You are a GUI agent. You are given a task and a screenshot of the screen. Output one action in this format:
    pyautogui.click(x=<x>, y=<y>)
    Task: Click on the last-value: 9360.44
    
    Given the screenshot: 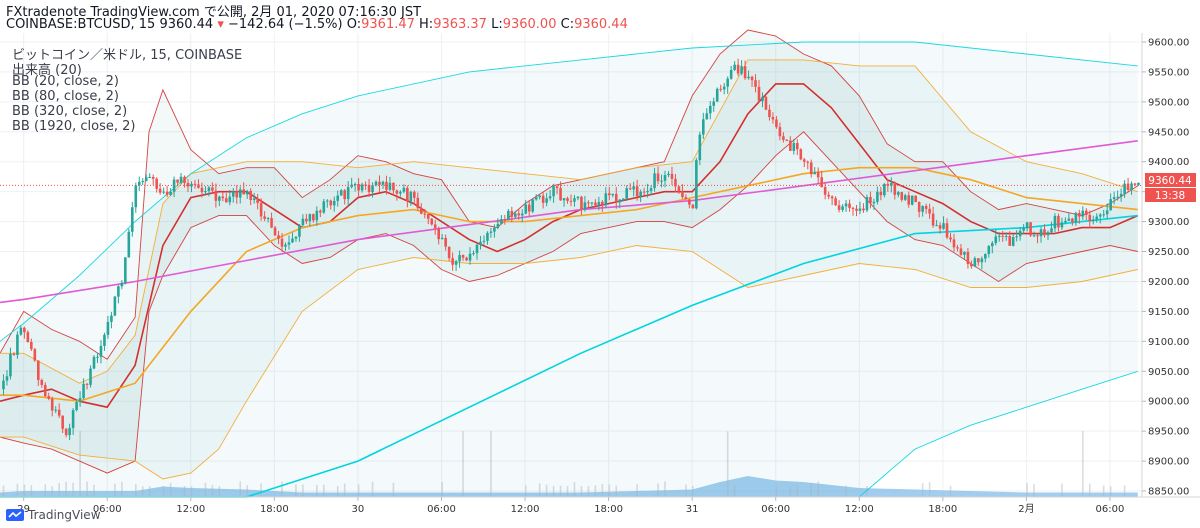 What is the action you would take?
    pyautogui.click(x=186, y=24)
    